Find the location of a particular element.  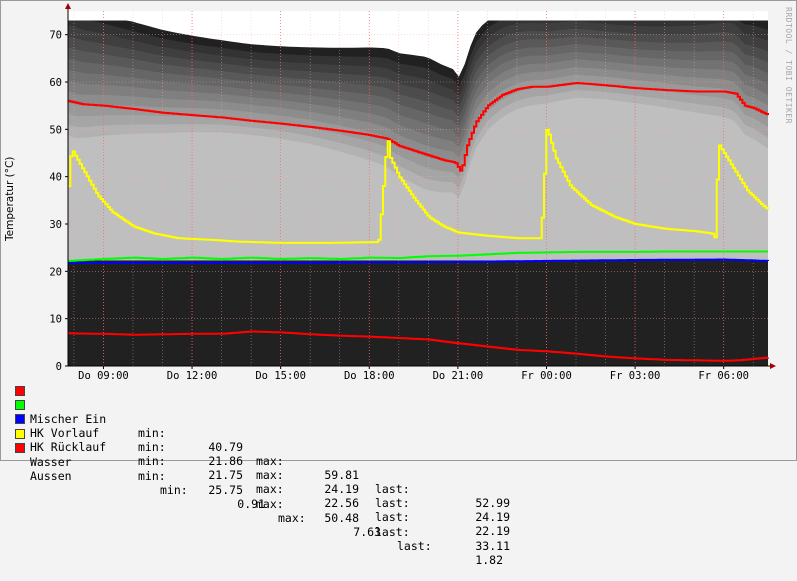

legend-row: Aussen min: 0.91 max: 7.63 last: 1.82 is located at coordinates (259, 504).